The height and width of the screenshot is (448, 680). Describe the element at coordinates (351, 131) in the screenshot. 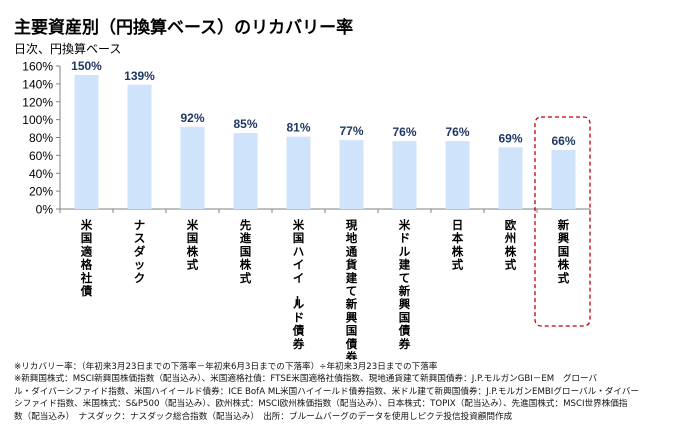

I see `data-label: 77%` at that location.